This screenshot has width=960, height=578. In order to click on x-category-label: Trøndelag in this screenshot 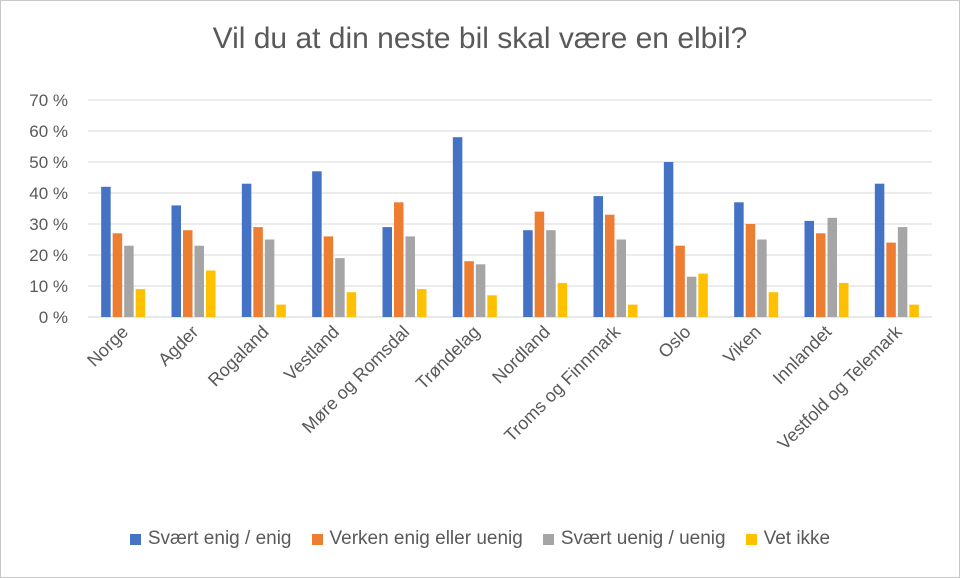, I will do `click(448, 358)`.